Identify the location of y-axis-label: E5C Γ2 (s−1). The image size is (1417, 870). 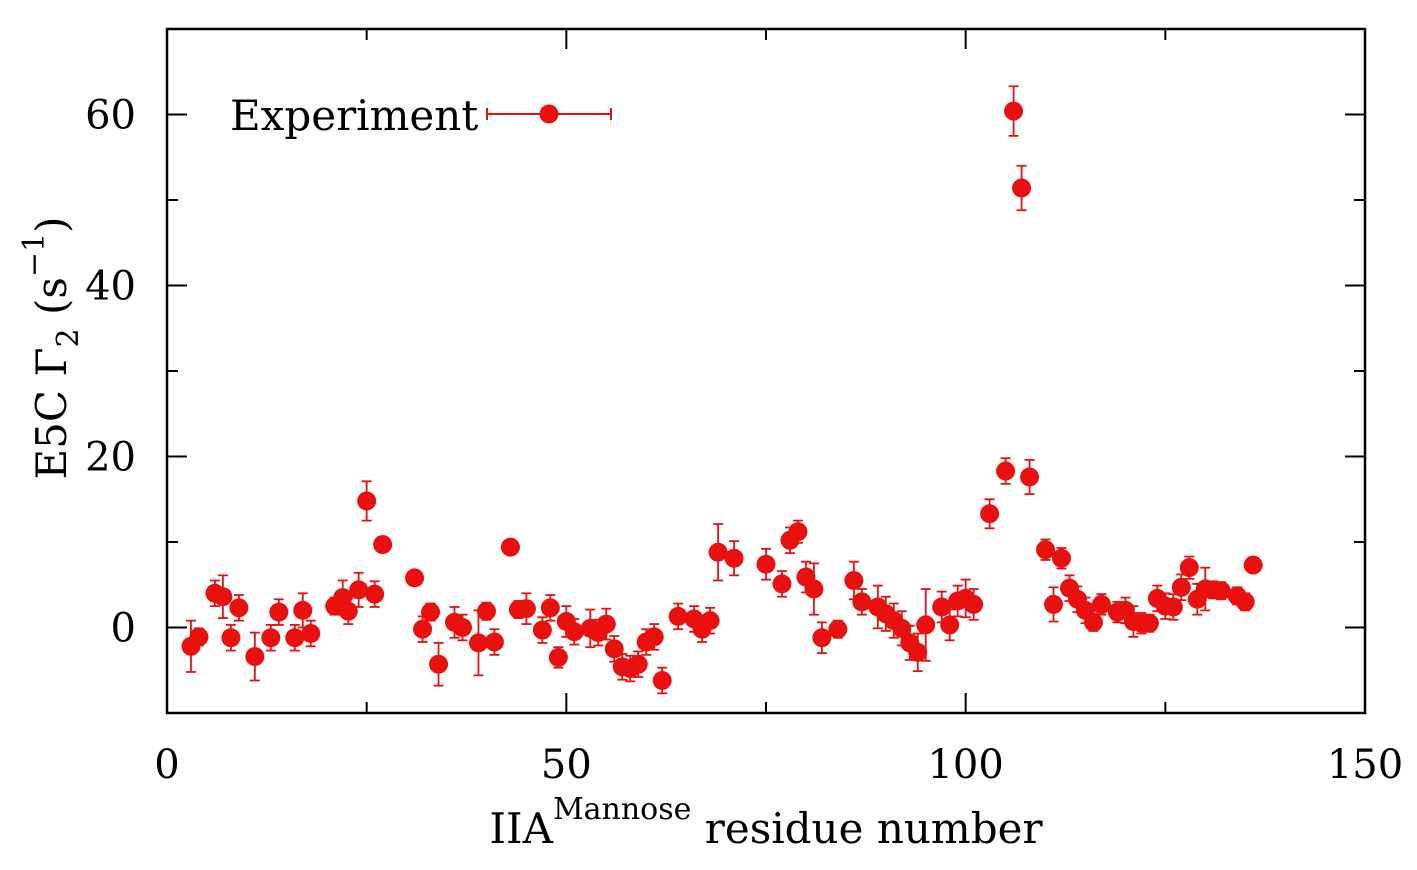
(51, 347).